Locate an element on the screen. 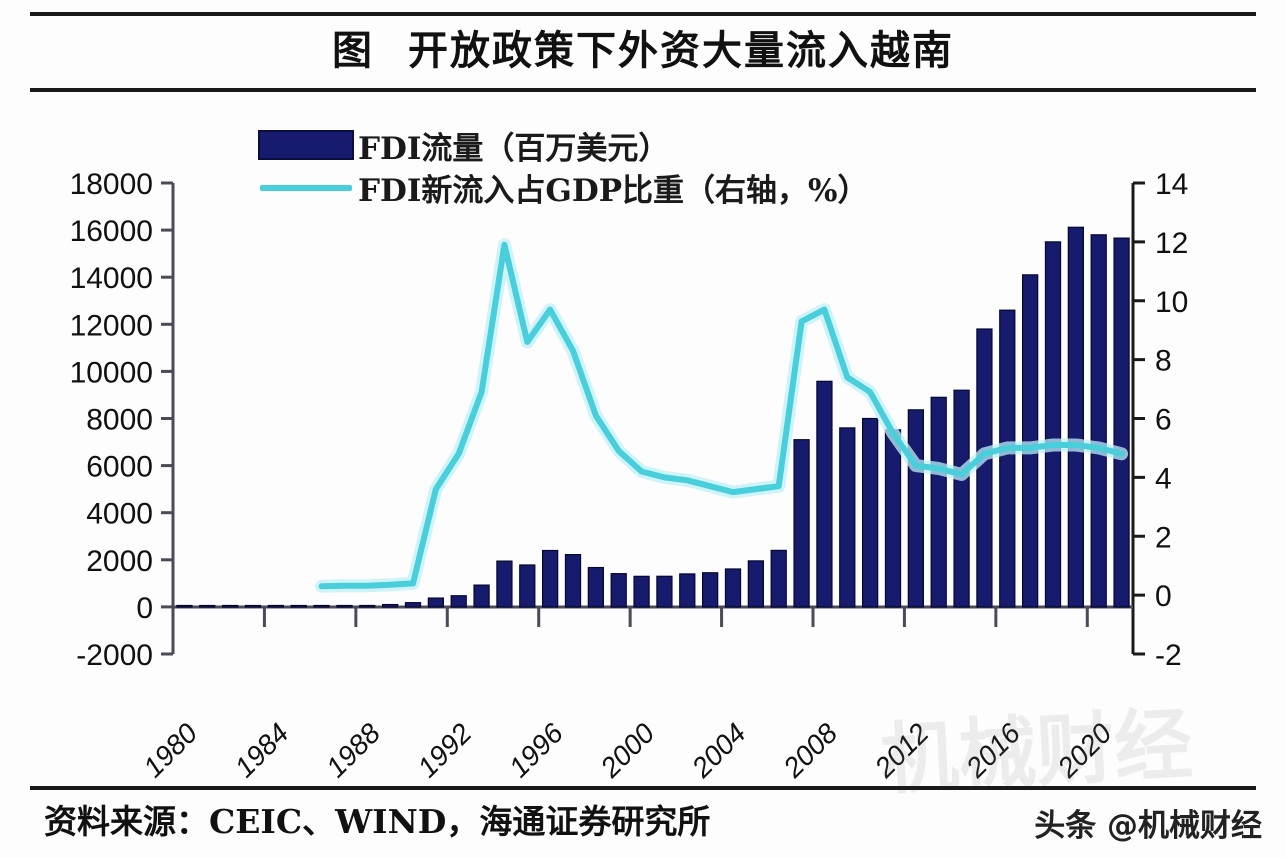  x-axis-label: 2000 is located at coordinates (627, 750).